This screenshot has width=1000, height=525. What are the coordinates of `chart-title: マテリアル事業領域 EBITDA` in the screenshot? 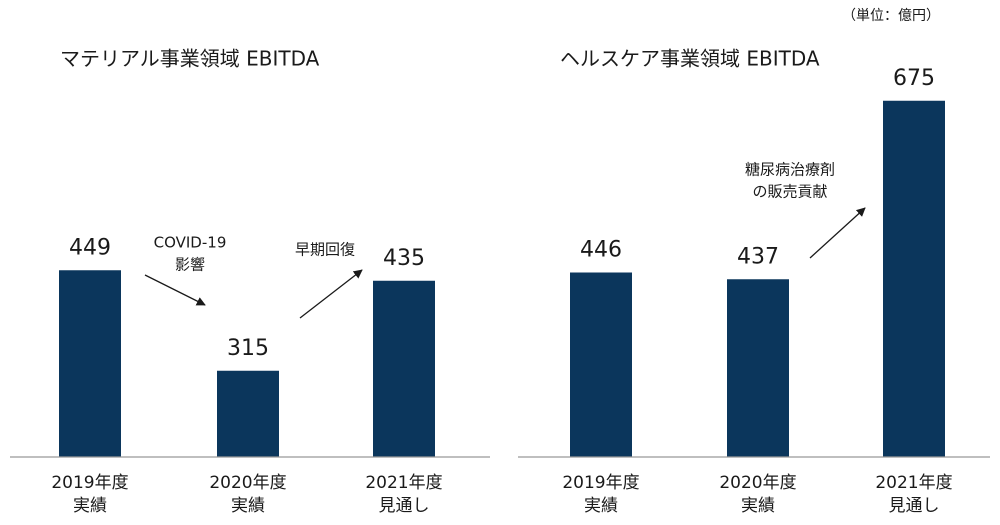 It's located at (190, 59).